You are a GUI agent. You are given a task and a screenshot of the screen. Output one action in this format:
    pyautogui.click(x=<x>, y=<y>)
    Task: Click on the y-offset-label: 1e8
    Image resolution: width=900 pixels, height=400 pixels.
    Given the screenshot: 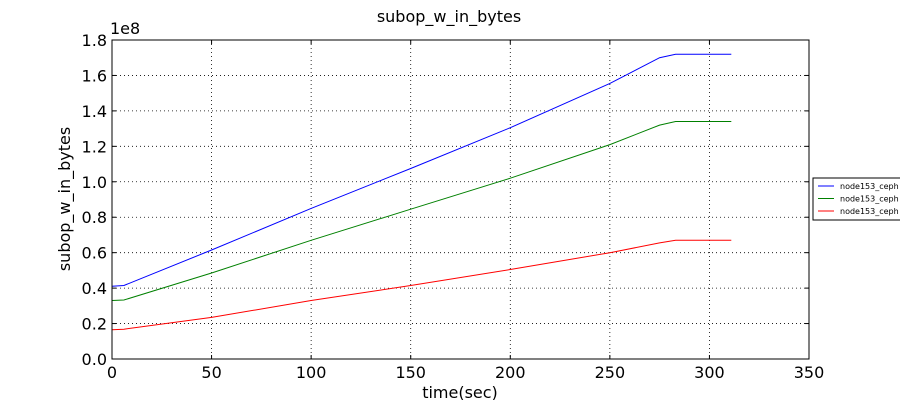 What is the action you would take?
    pyautogui.click(x=125, y=28)
    